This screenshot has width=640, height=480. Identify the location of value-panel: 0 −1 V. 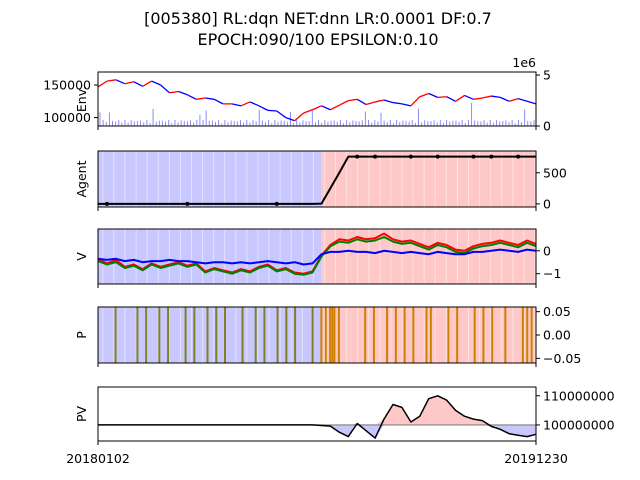
(317, 258).